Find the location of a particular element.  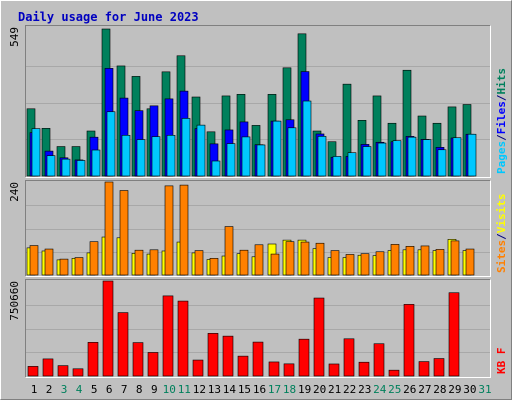

chart-title: Daily usage for June 2023 is located at coordinates (108, 17).